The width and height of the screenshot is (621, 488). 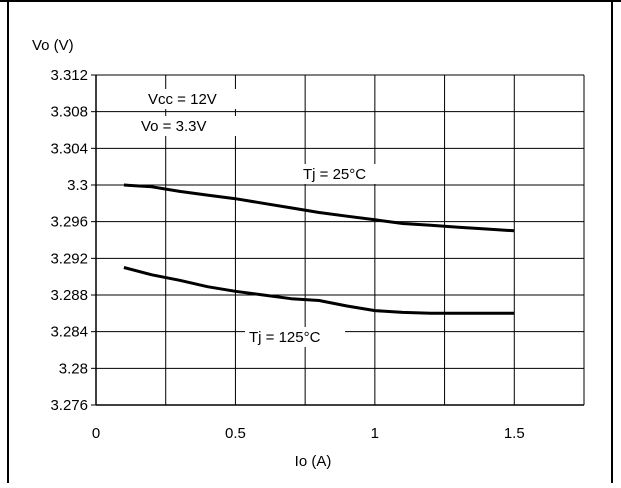 What do you see at coordinates (69, 258) in the screenshot?
I see `y-tick-label: 3.292` at bounding box center [69, 258].